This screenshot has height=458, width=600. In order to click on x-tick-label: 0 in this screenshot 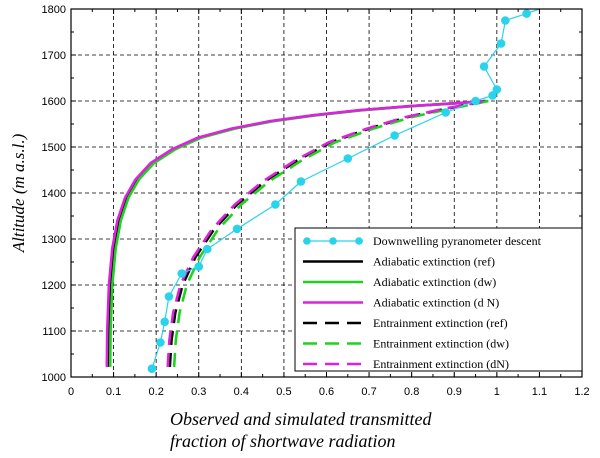, I will do `click(71, 392)`.